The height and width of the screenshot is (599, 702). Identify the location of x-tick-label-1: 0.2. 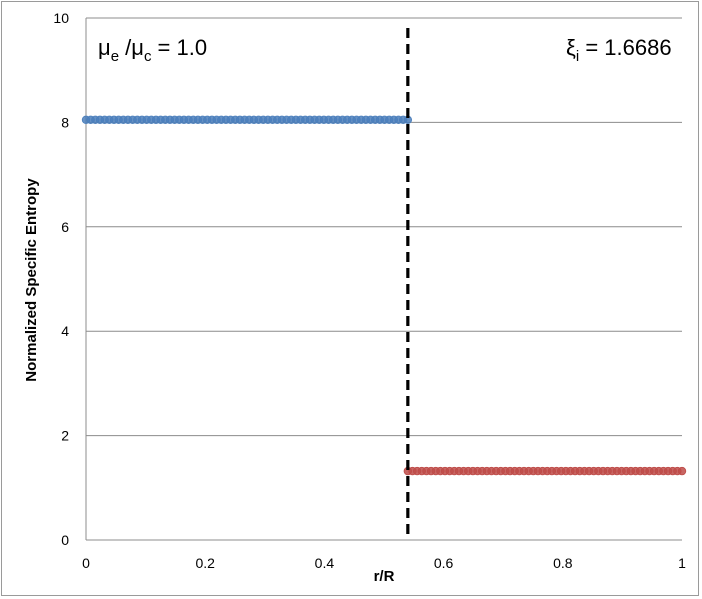
(205, 563).